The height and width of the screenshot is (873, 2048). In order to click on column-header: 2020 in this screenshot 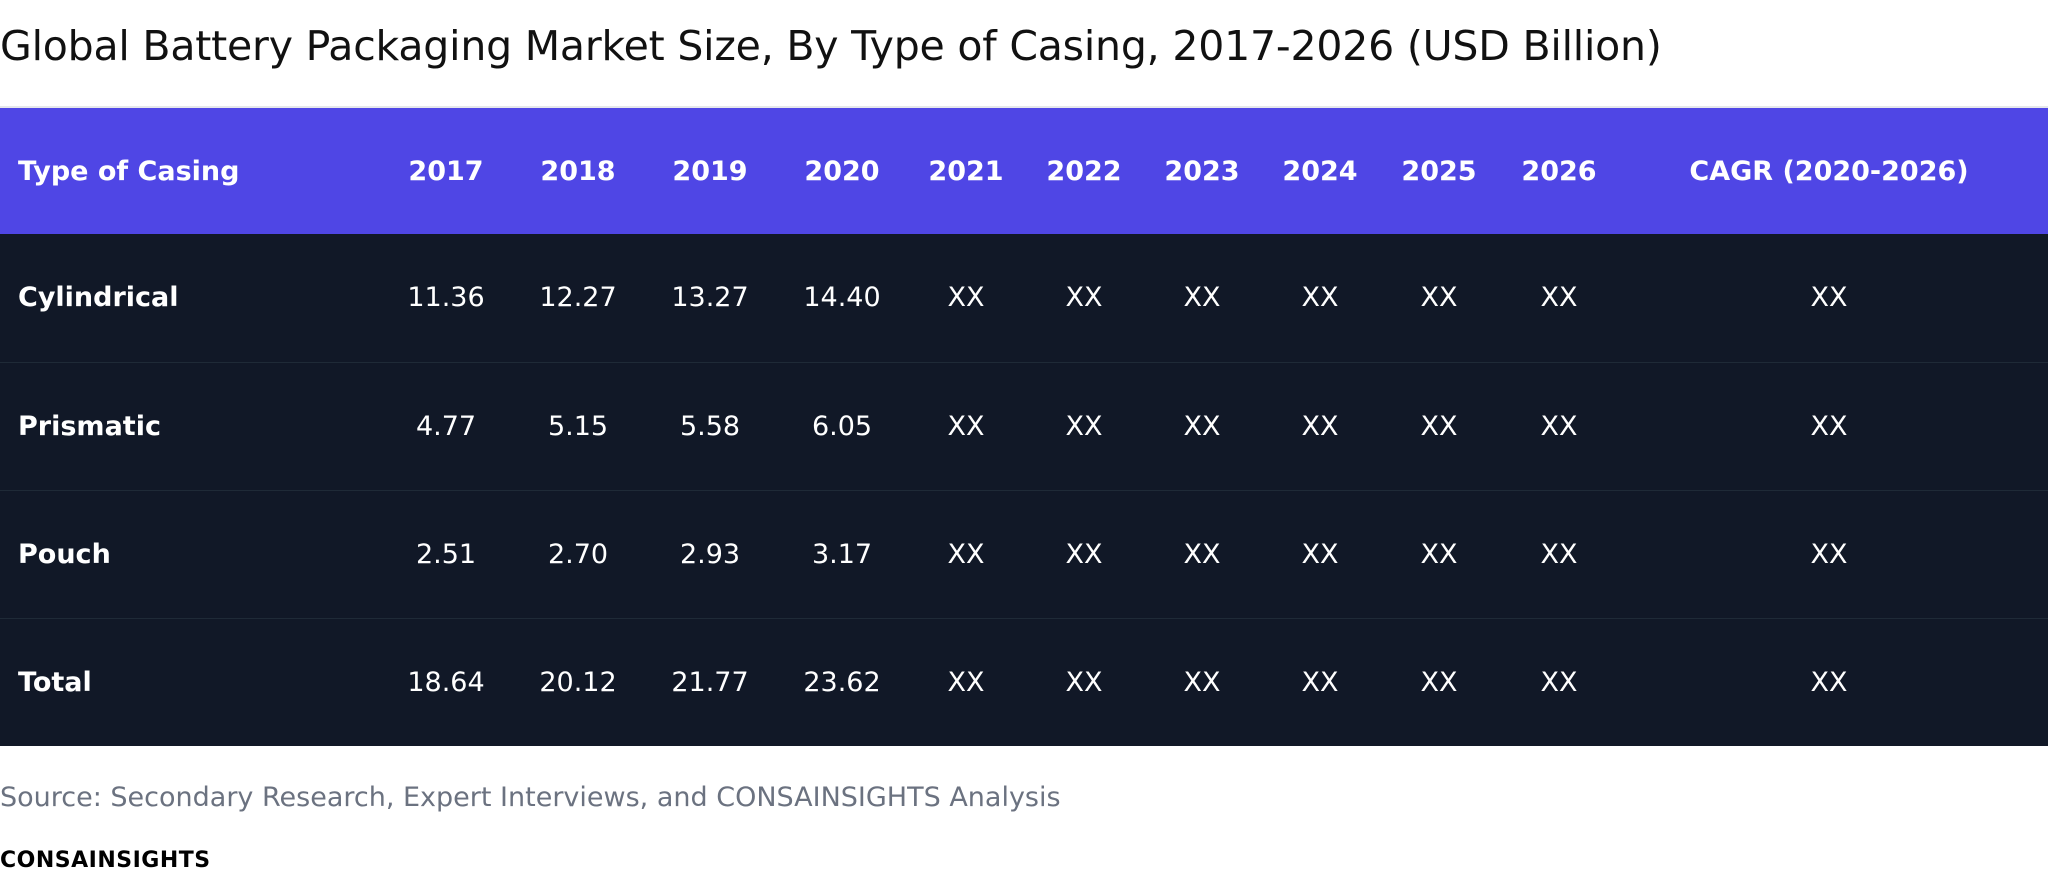, I will do `click(842, 171)`.